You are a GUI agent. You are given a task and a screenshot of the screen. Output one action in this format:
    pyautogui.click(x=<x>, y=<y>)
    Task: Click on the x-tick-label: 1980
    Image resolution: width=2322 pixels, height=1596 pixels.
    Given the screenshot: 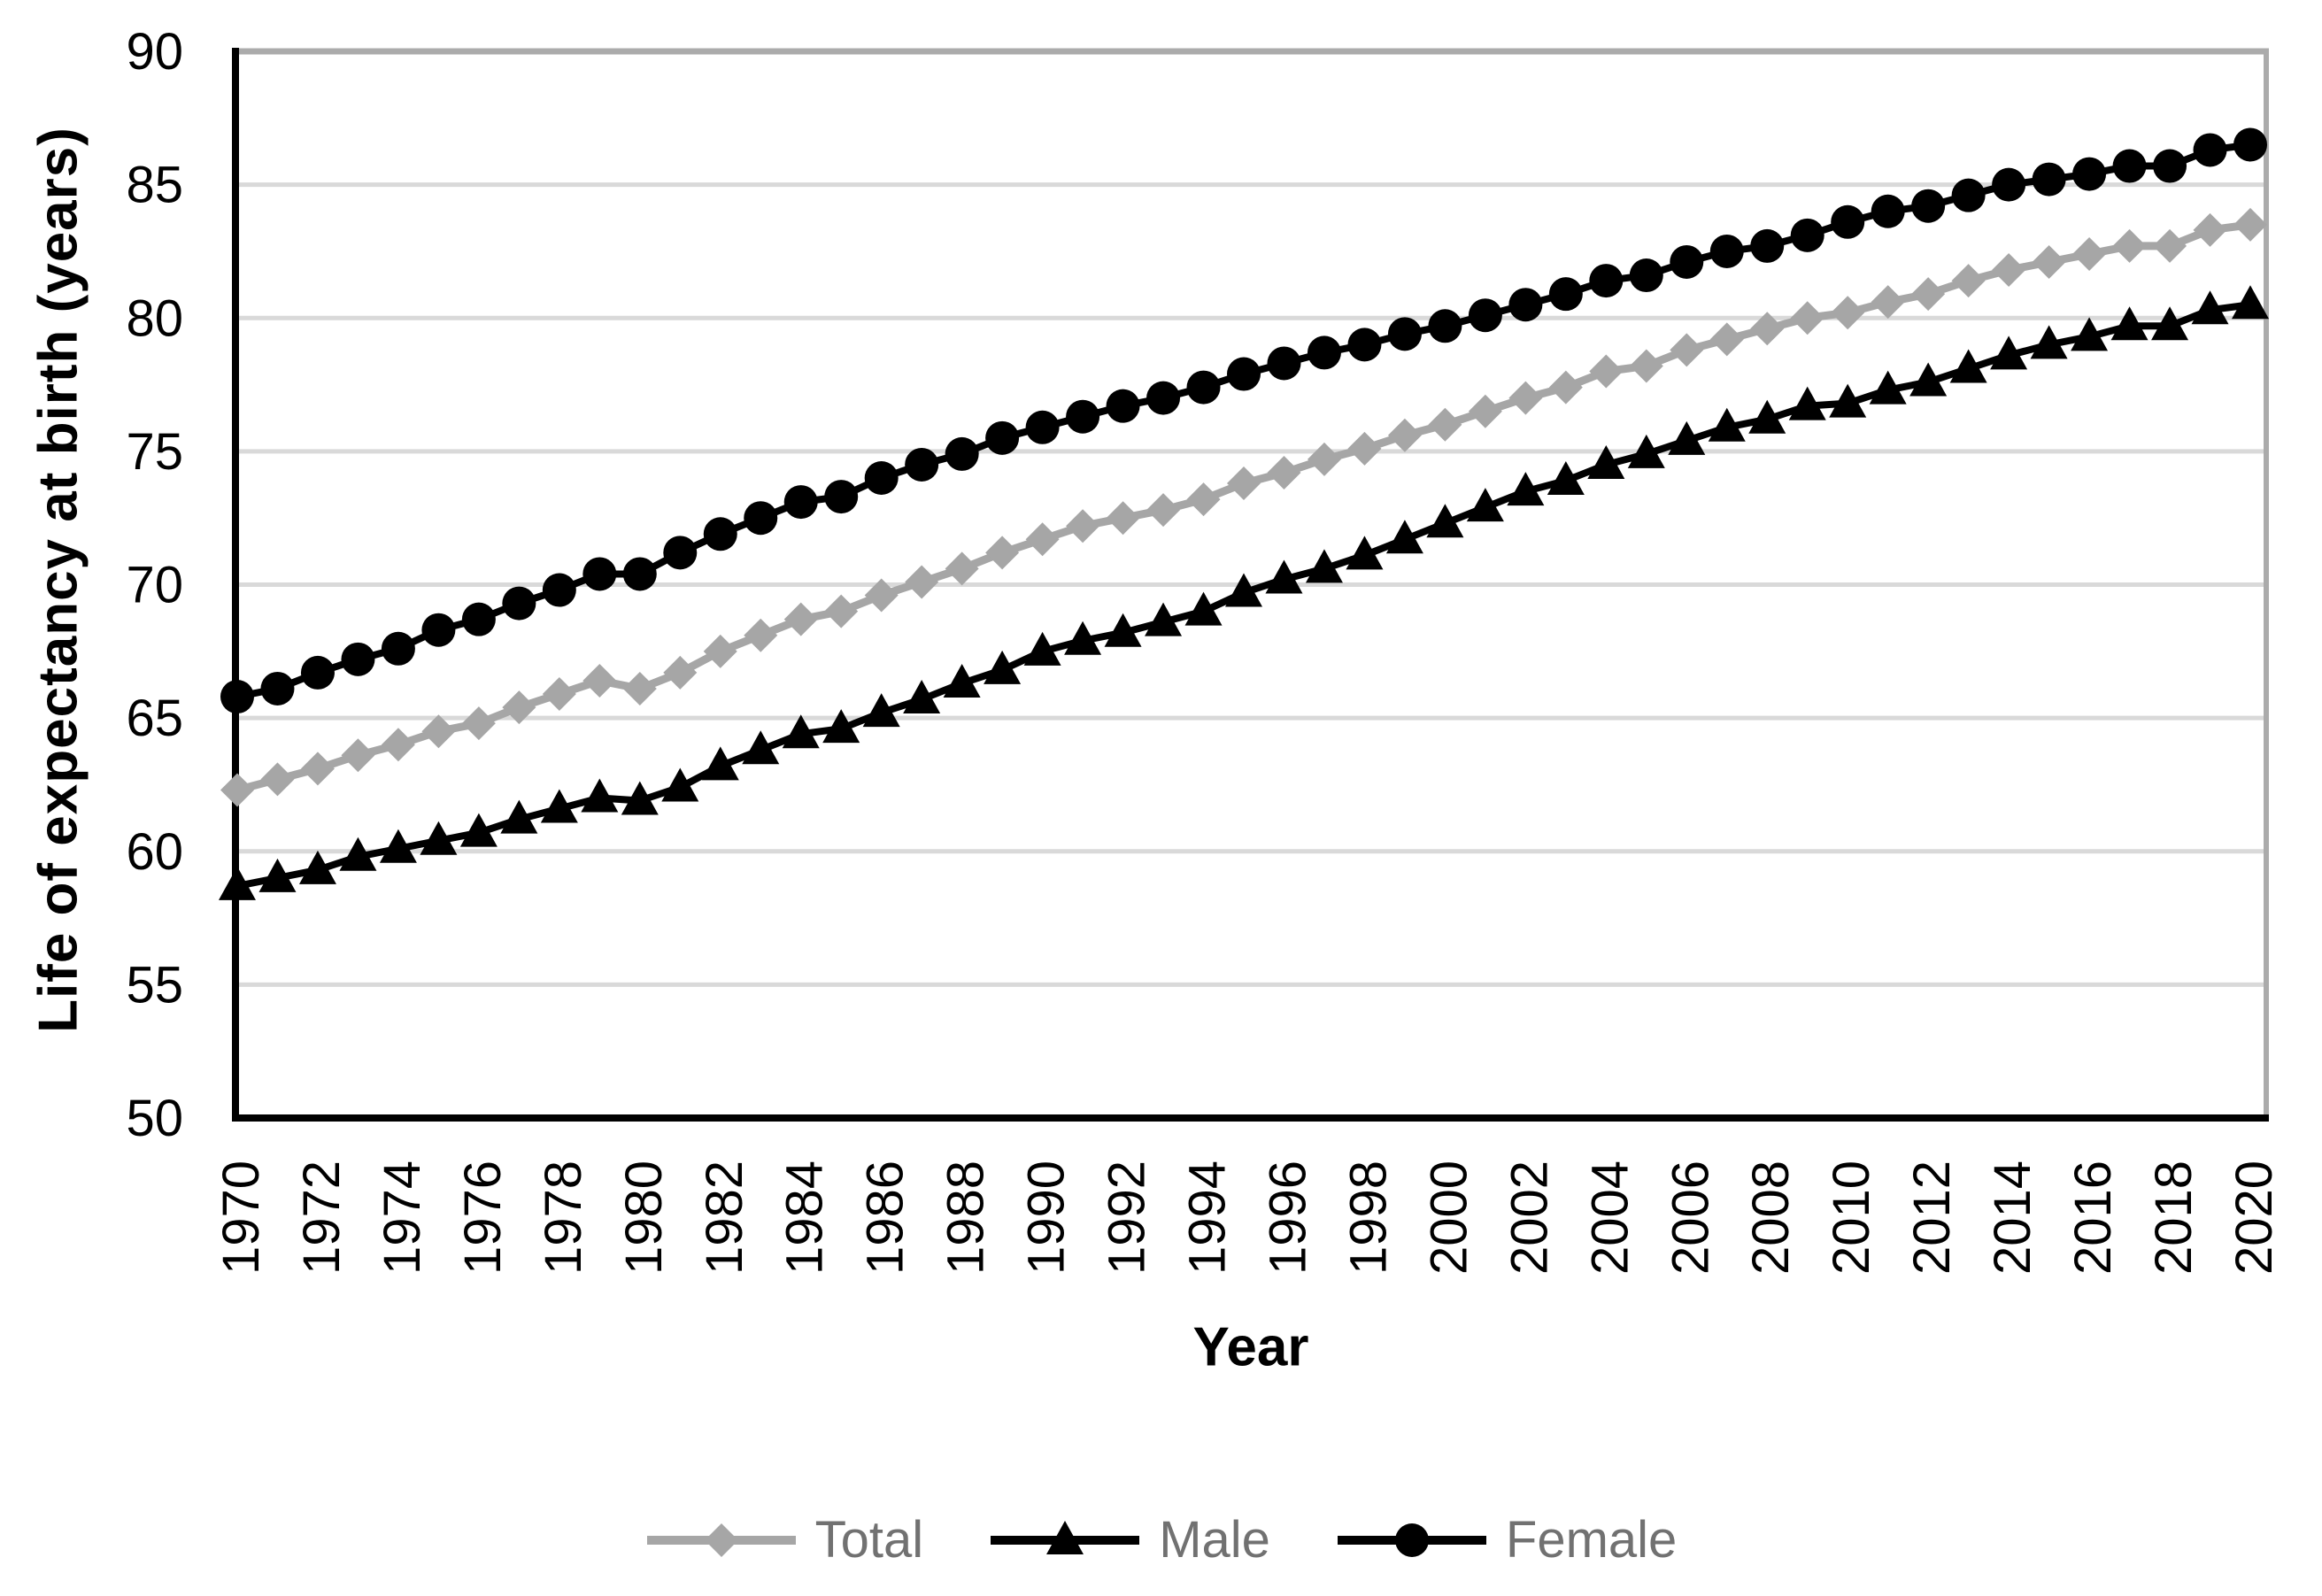 What is the action you would take?
    pyautogui.click(x=644, y=1217)
    